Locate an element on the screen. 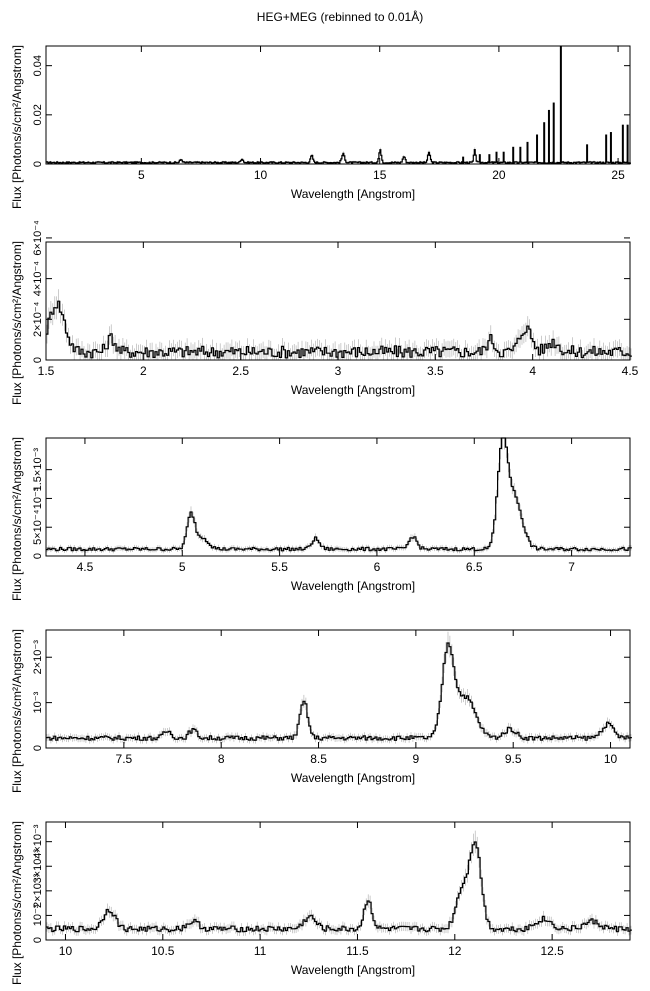 This screenshot has width=650, height=991. page-title: HEG+MEG (rebinned to 0.01Å) is located at coordinates (340, 17).